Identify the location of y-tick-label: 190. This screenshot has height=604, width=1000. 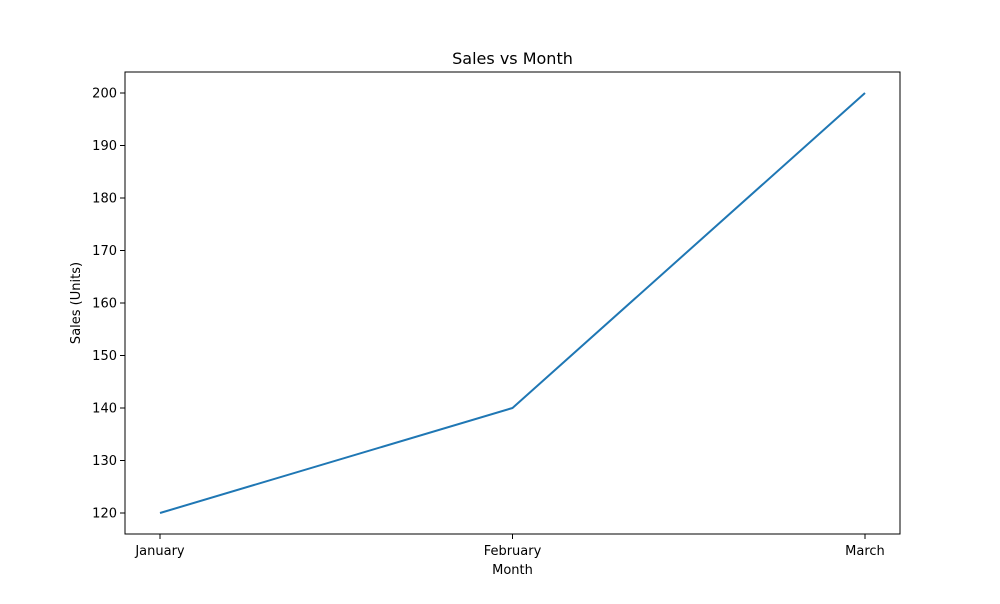
(104, 146).